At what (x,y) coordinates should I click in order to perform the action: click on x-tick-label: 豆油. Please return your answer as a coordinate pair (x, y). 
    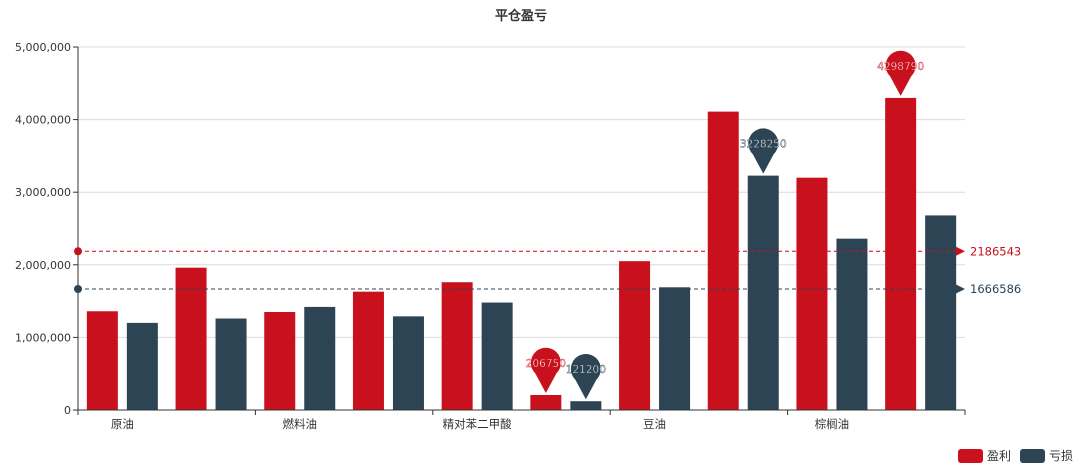
    Looking at the image, I should click on (654, 424).